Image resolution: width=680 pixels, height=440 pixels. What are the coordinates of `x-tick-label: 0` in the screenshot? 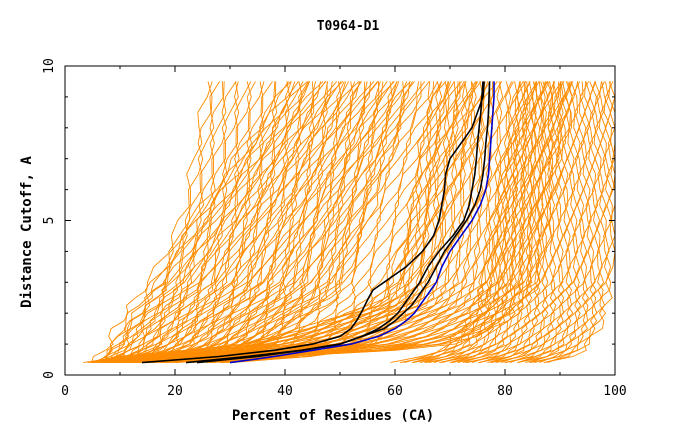 It's located at (65, 391).